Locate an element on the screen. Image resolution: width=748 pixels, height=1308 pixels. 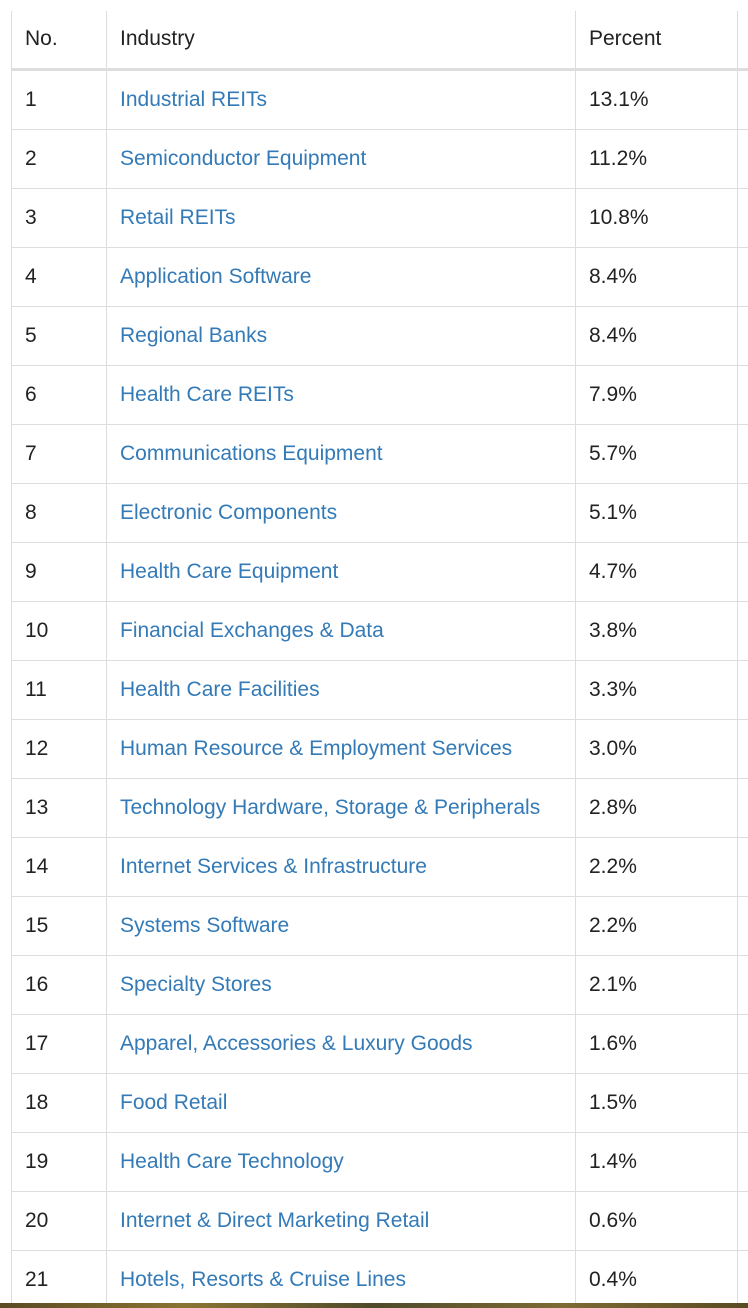
industry-cell: Communications Equipment is located at coordinates (341, 453).